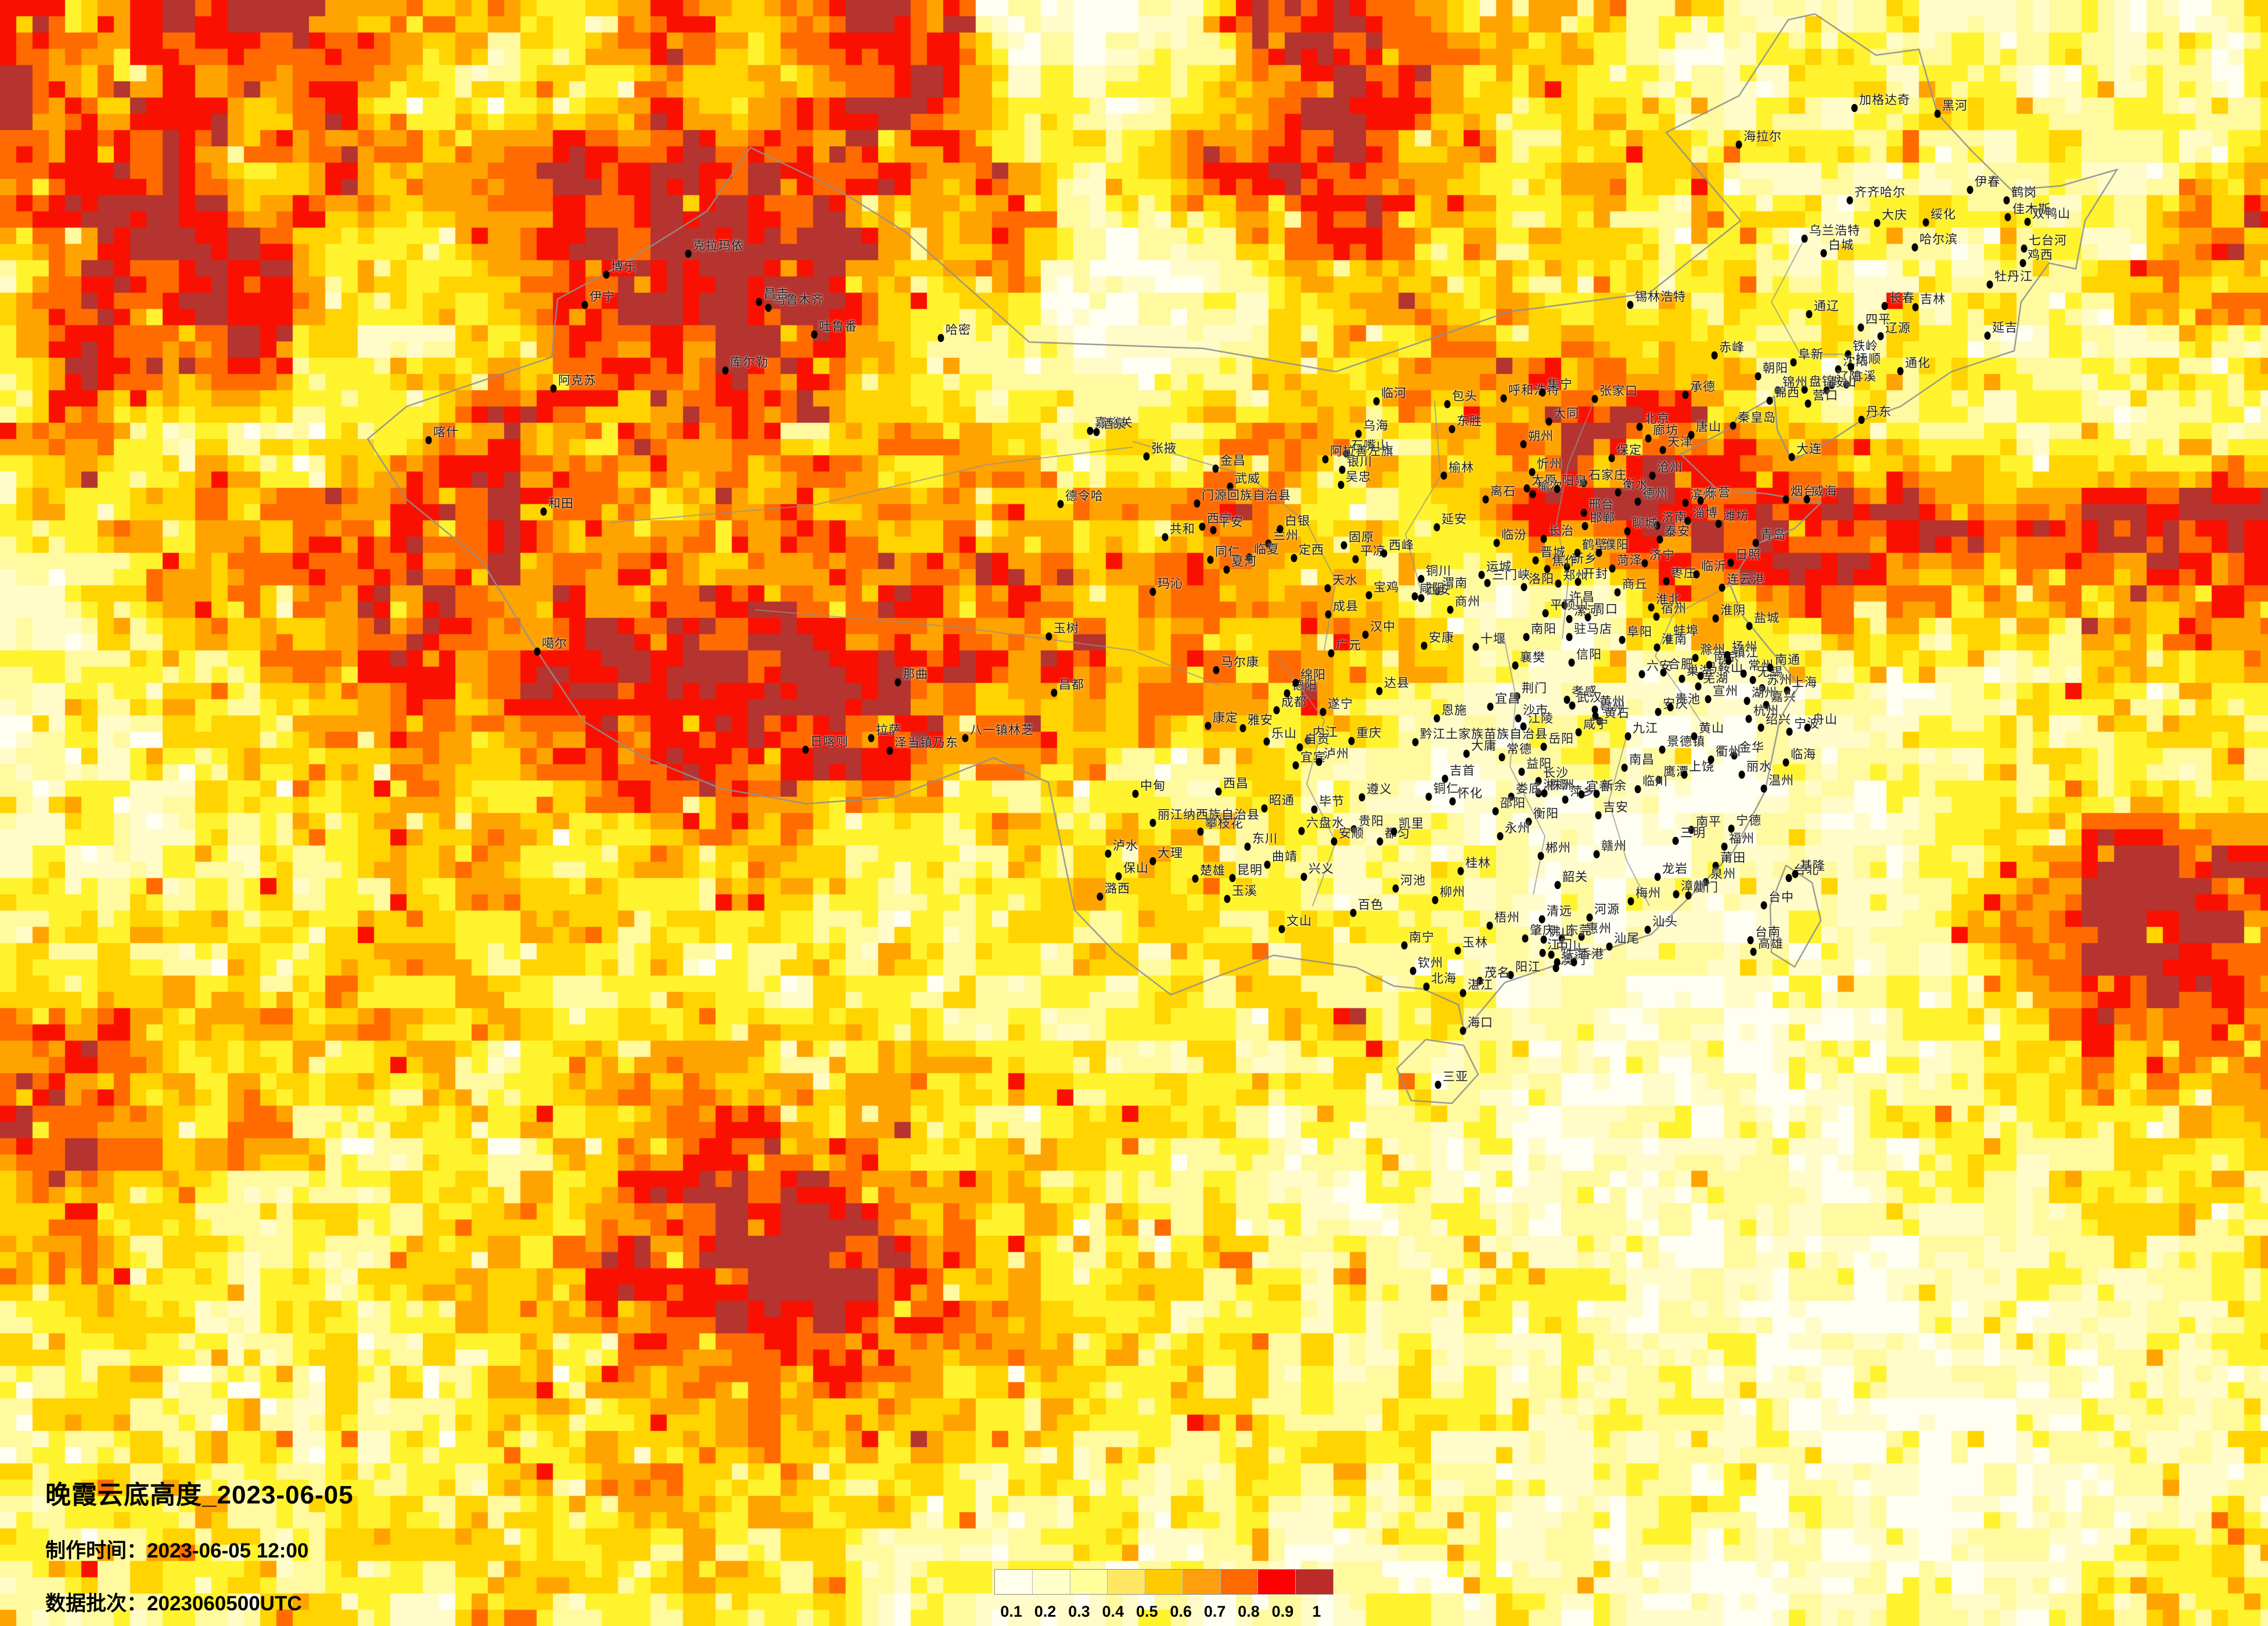 The width and height of the screenshot is (2268, 1626). I want to click on legend-label: 0.8, so click(1249, 1612).